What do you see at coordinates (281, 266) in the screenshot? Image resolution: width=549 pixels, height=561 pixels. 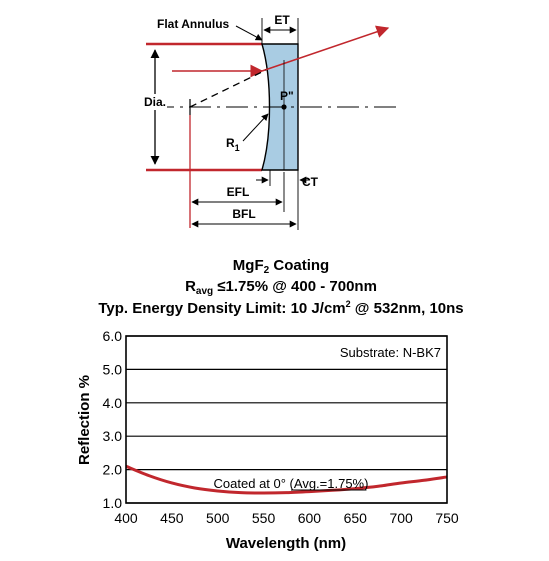 I see `coating-title-line1: MgF2 Coating` at bounding box center [281, 266].